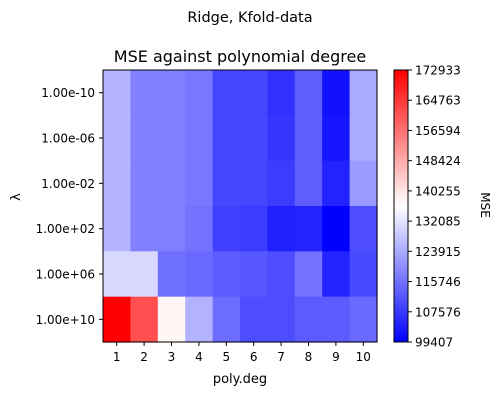 The image size is (500, 400). What do you see at coordinates (309, 357) in the screenshot?
I see `x-tick-label: 8` at bounding box center [309, 357].